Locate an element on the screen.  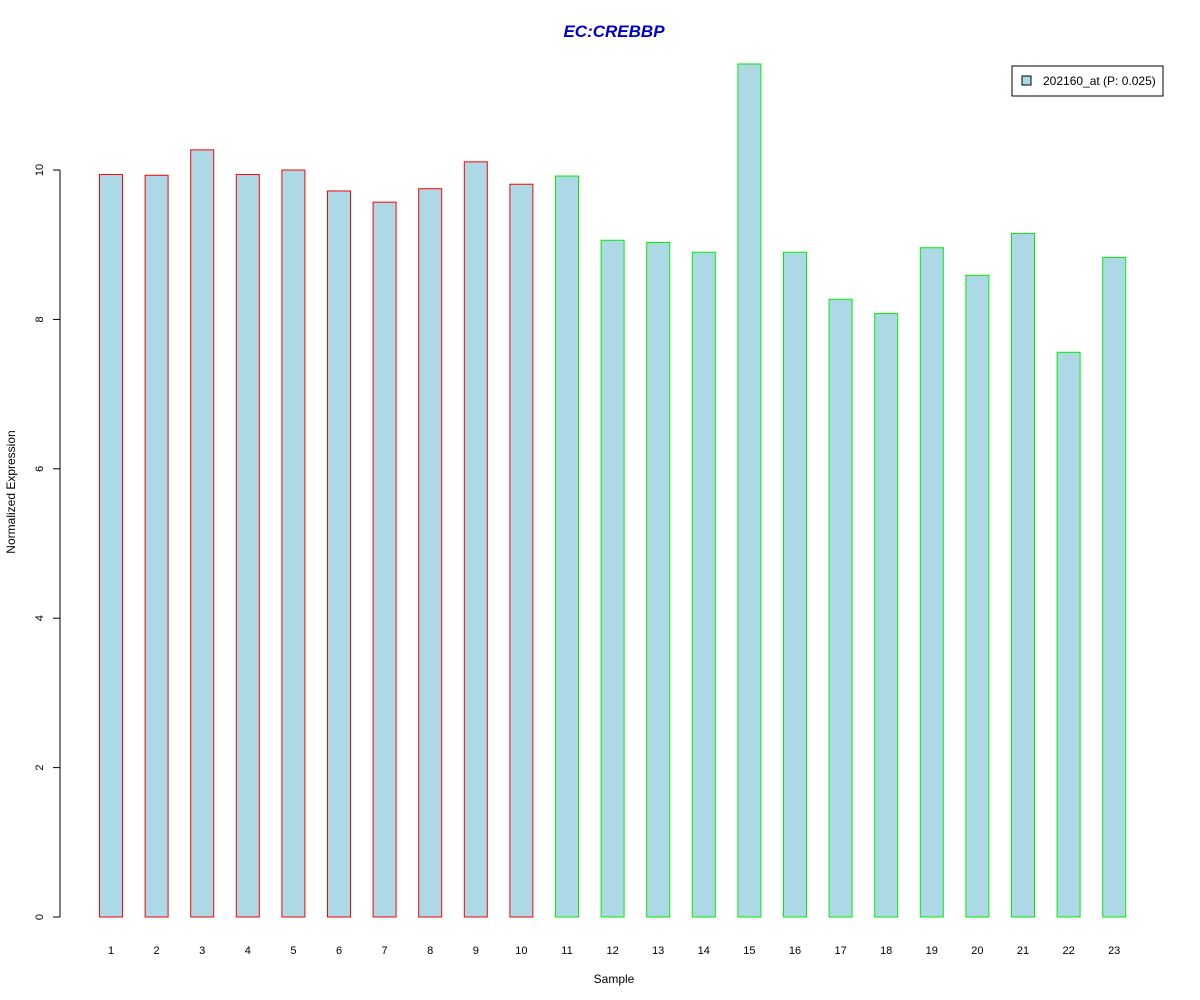
x-tick-label: 10 is located at coordinates (521, 951).